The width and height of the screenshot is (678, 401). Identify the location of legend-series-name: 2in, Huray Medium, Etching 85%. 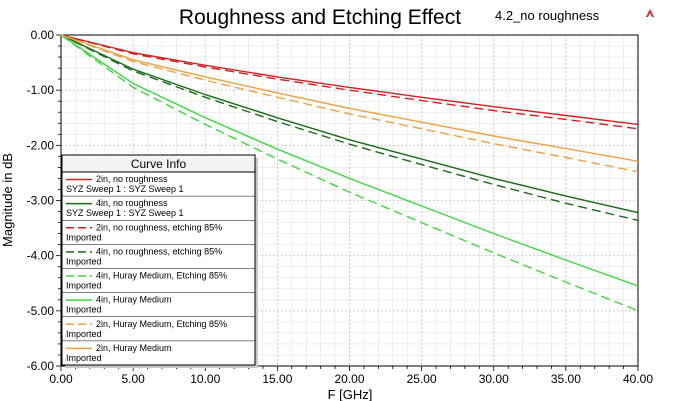
(161, 324).